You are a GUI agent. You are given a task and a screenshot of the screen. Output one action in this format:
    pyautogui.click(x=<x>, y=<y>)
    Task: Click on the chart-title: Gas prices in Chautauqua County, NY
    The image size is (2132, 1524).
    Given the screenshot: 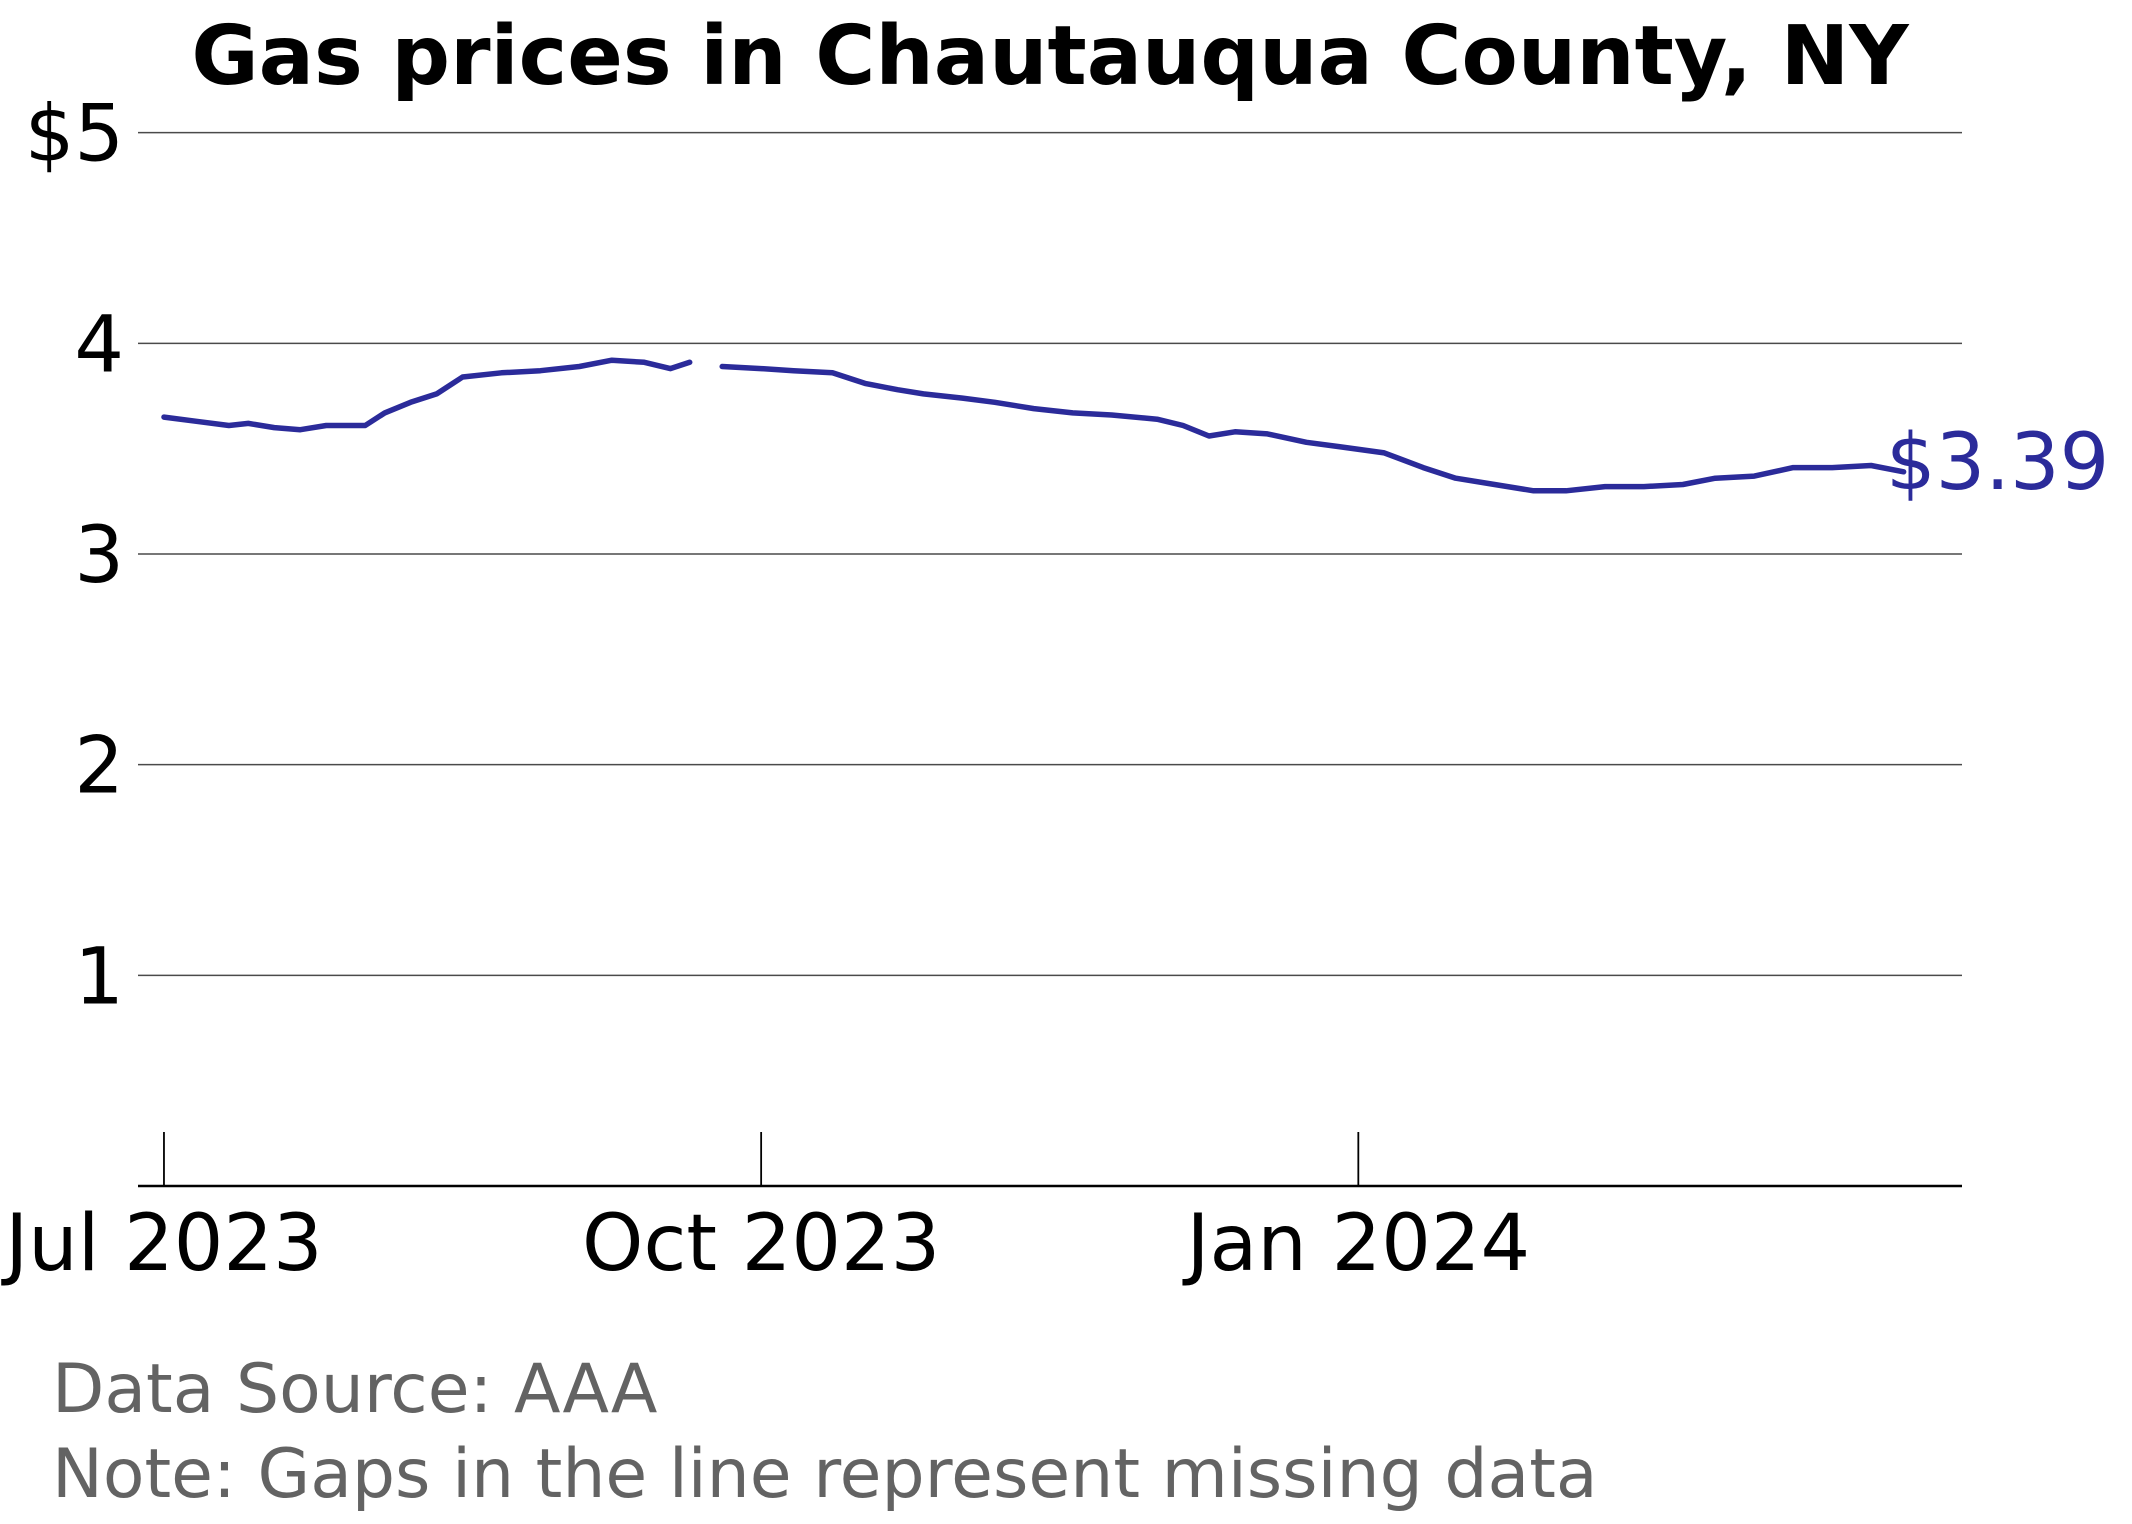 What is the action you would take?
    pyautogui.click(x=1050, y=56)
    